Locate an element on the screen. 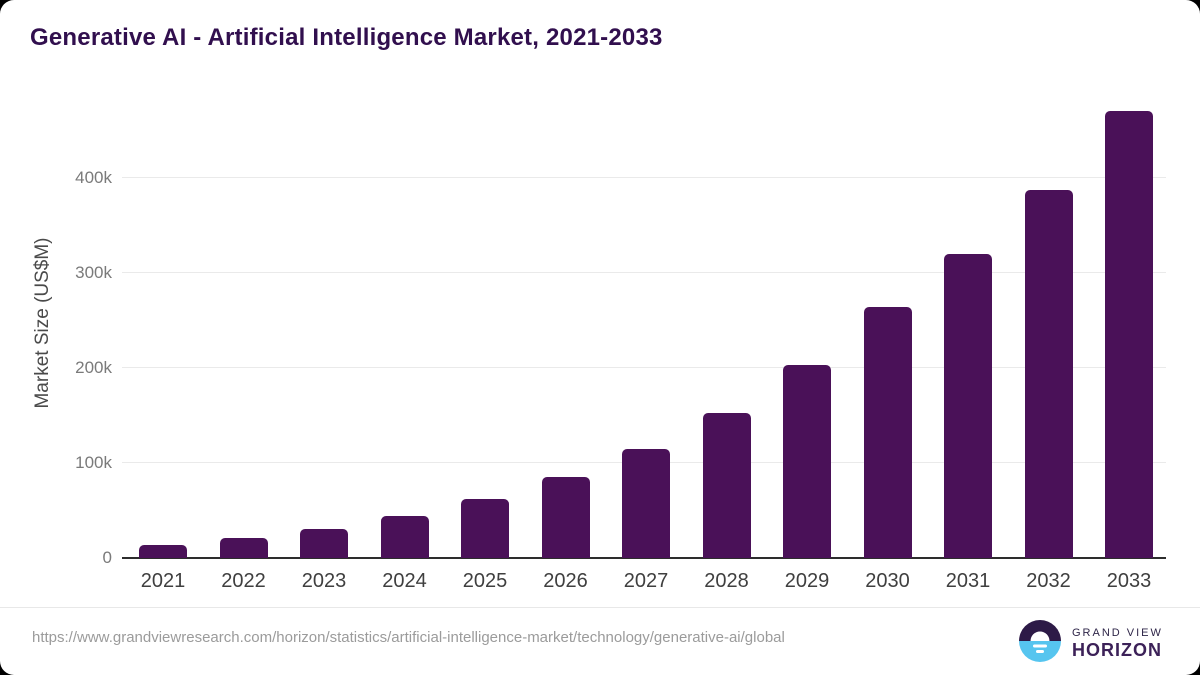 The image size is (1200, 675). x-tick-label-2022: 2022 is located at coordinates (243, 581).